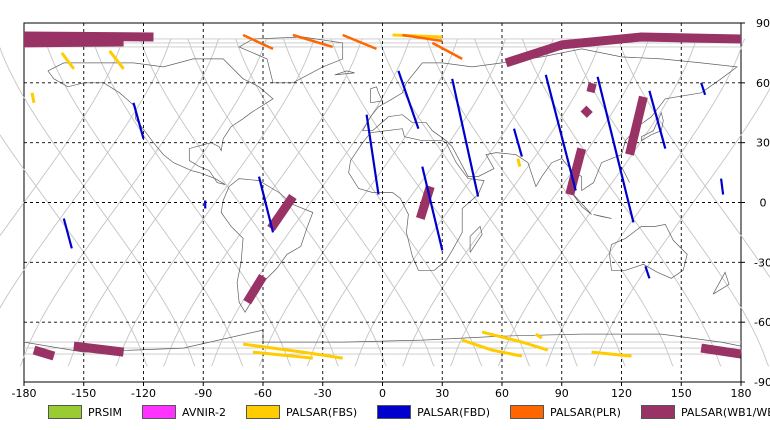  What do you see at coordinates (741, 393) in the screenshot?
I see `lon-tick-label: 180` at bounding box center [741, 393].